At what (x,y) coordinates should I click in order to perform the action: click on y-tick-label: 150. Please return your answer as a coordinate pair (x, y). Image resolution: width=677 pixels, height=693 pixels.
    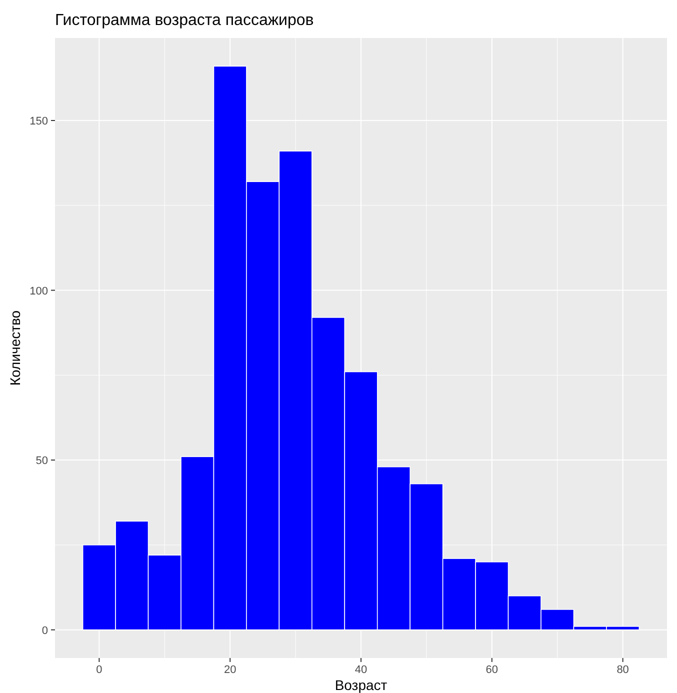
    Looking at the image, I should click on (39, 122).